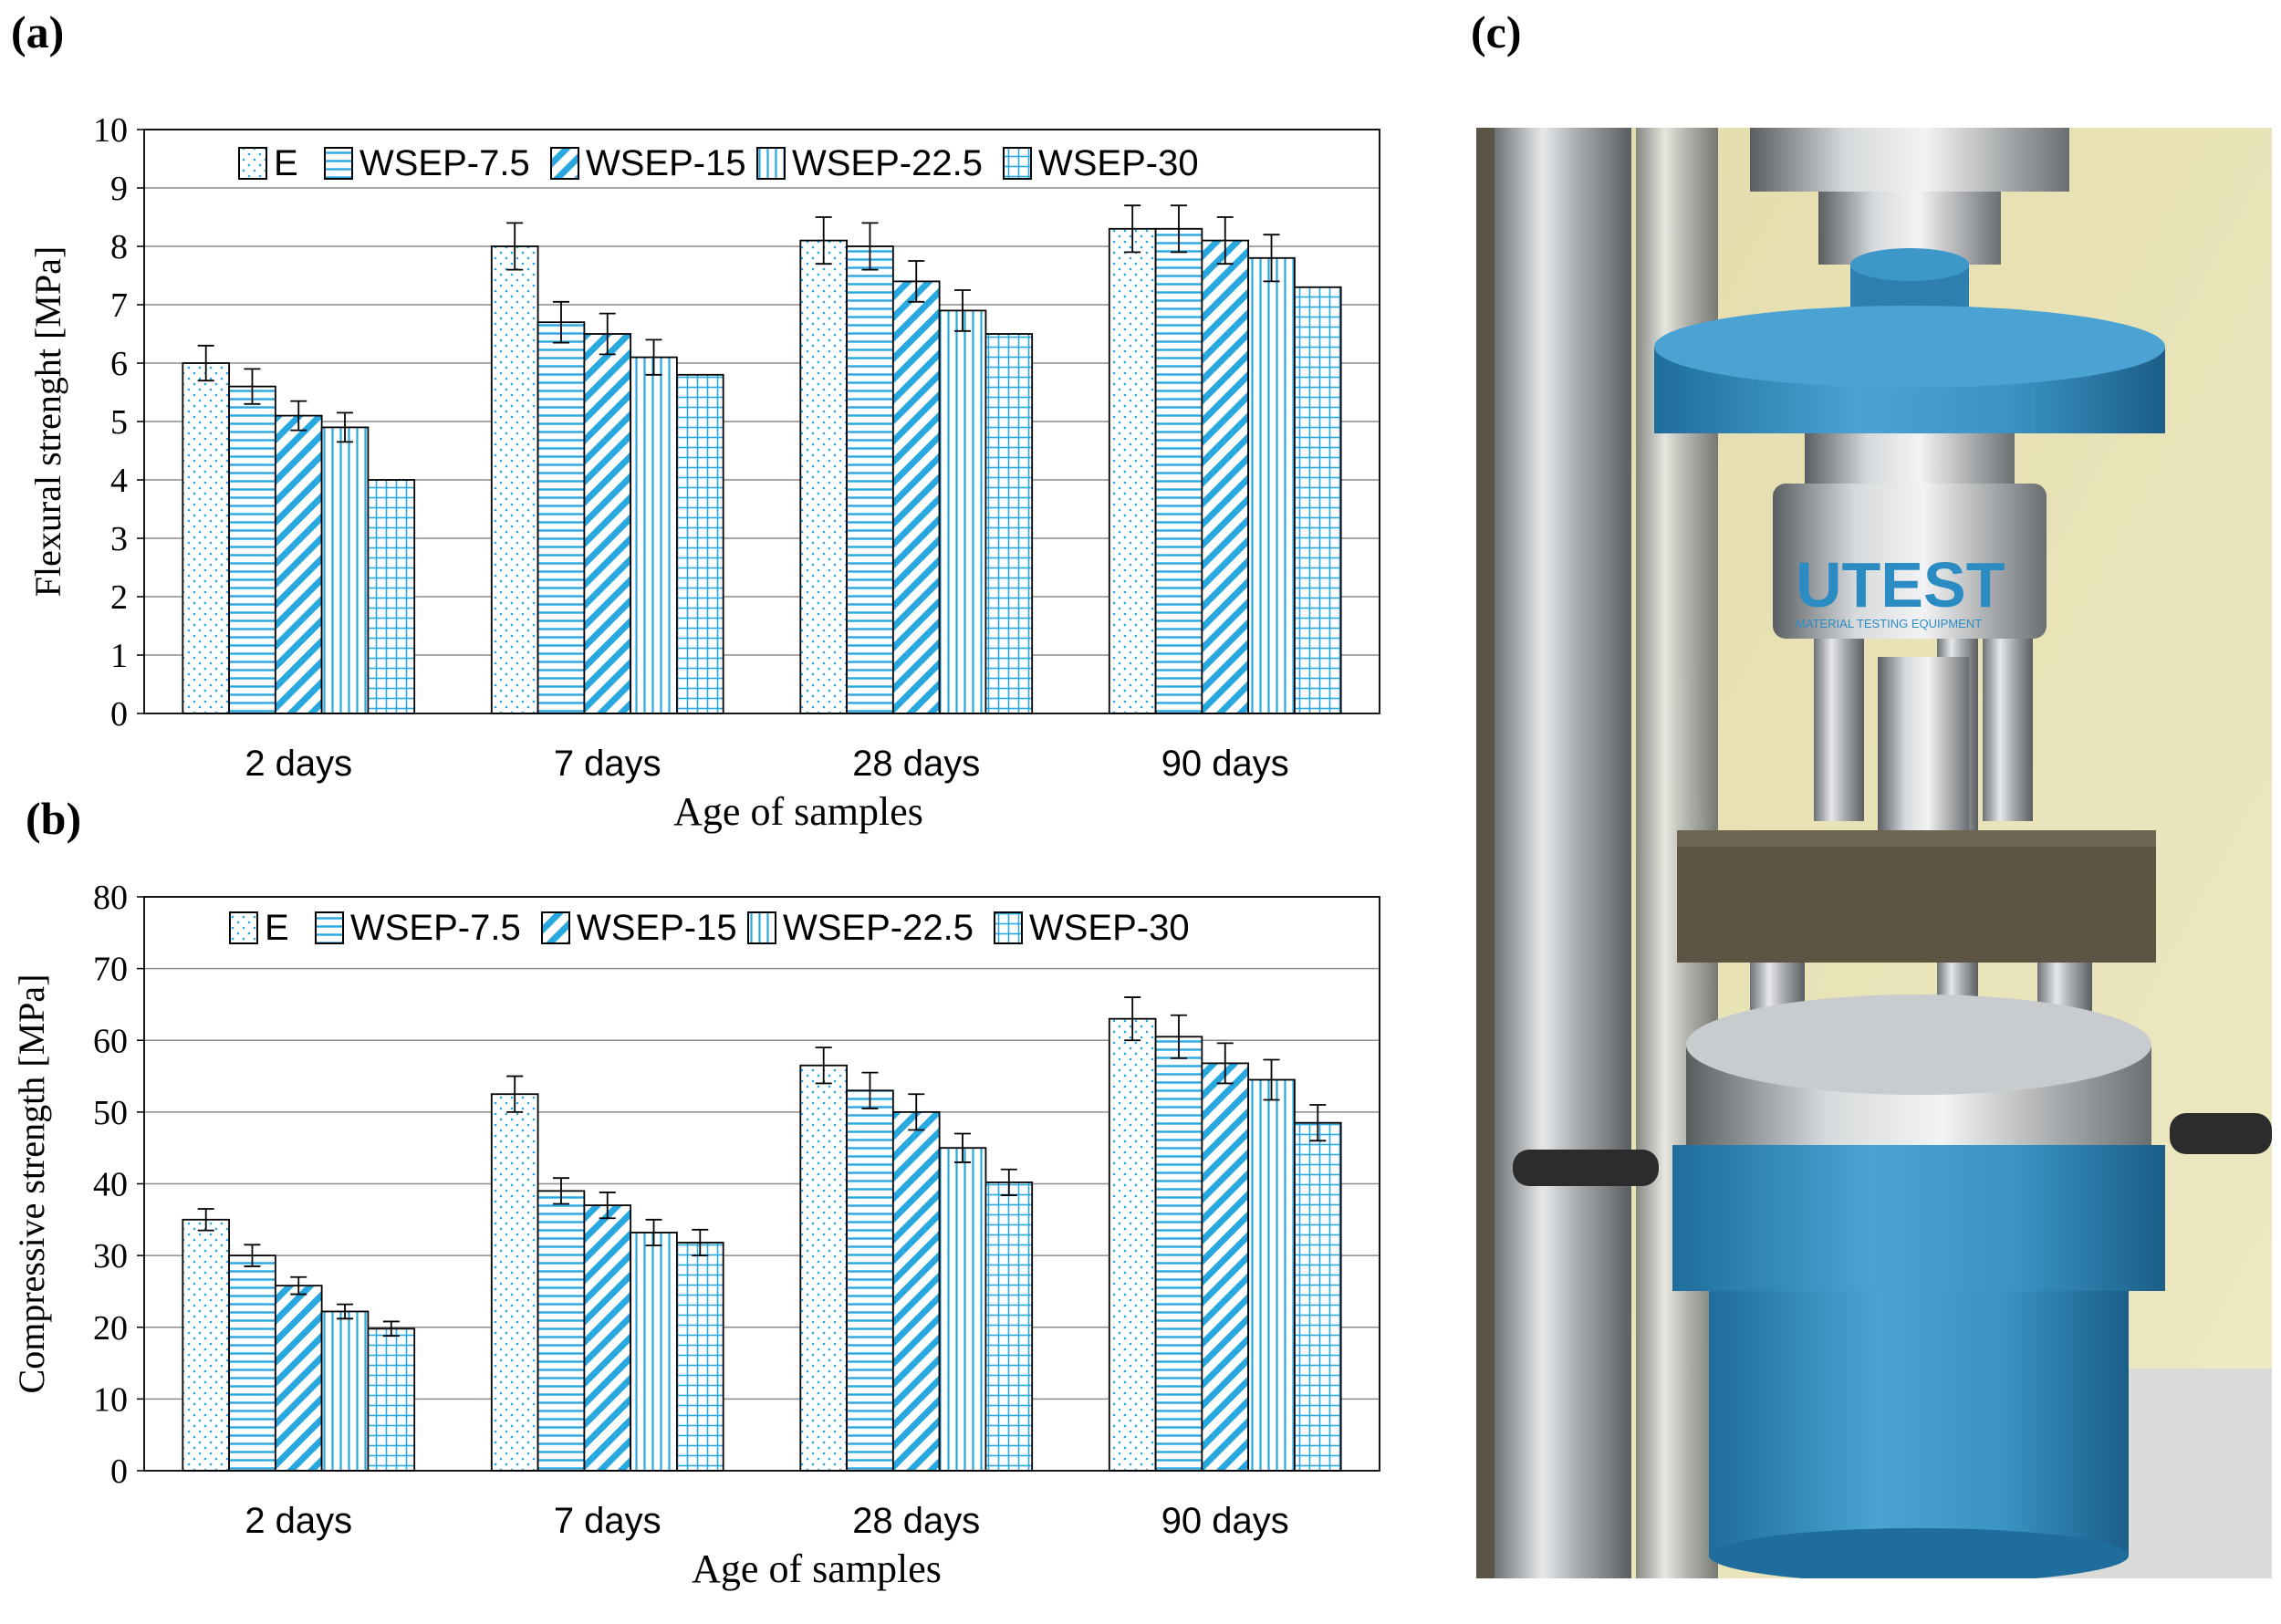 The width and height of the screenshot is (2281, 1624). What do you see at coordinates (119, 597) in the screenshot?
I see `y-tick-label: 2` at bounding box center [119, 597].